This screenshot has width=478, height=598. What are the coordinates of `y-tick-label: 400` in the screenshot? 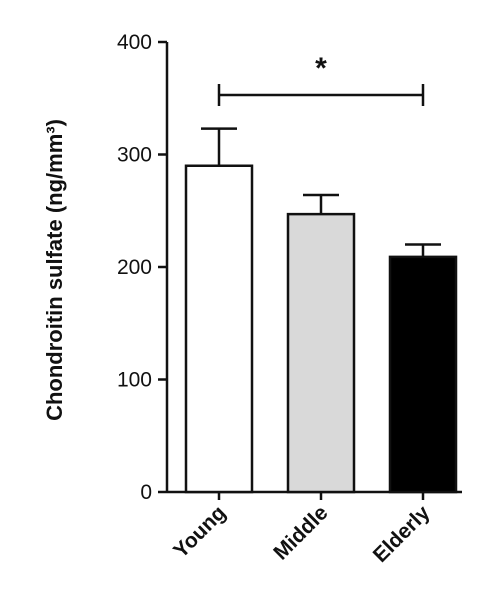 It's located at (134, 42).